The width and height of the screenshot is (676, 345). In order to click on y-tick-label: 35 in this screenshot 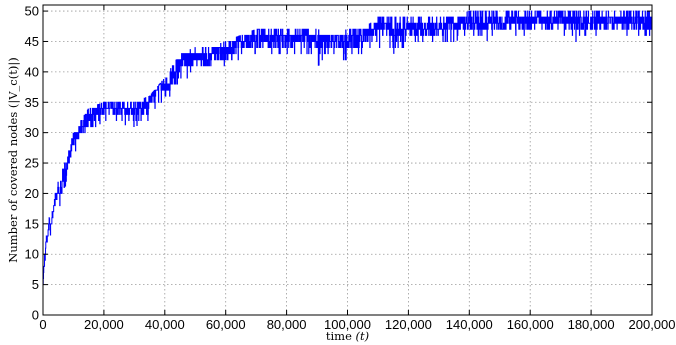, I will do `click(32, 102)`.